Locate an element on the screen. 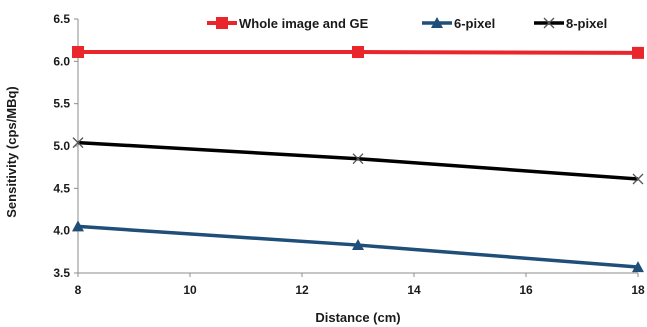 Image resolution: width=647 pixels, height=327 pixels. x-axis-title: Distance (cm) is located at coordinates (357, 317).